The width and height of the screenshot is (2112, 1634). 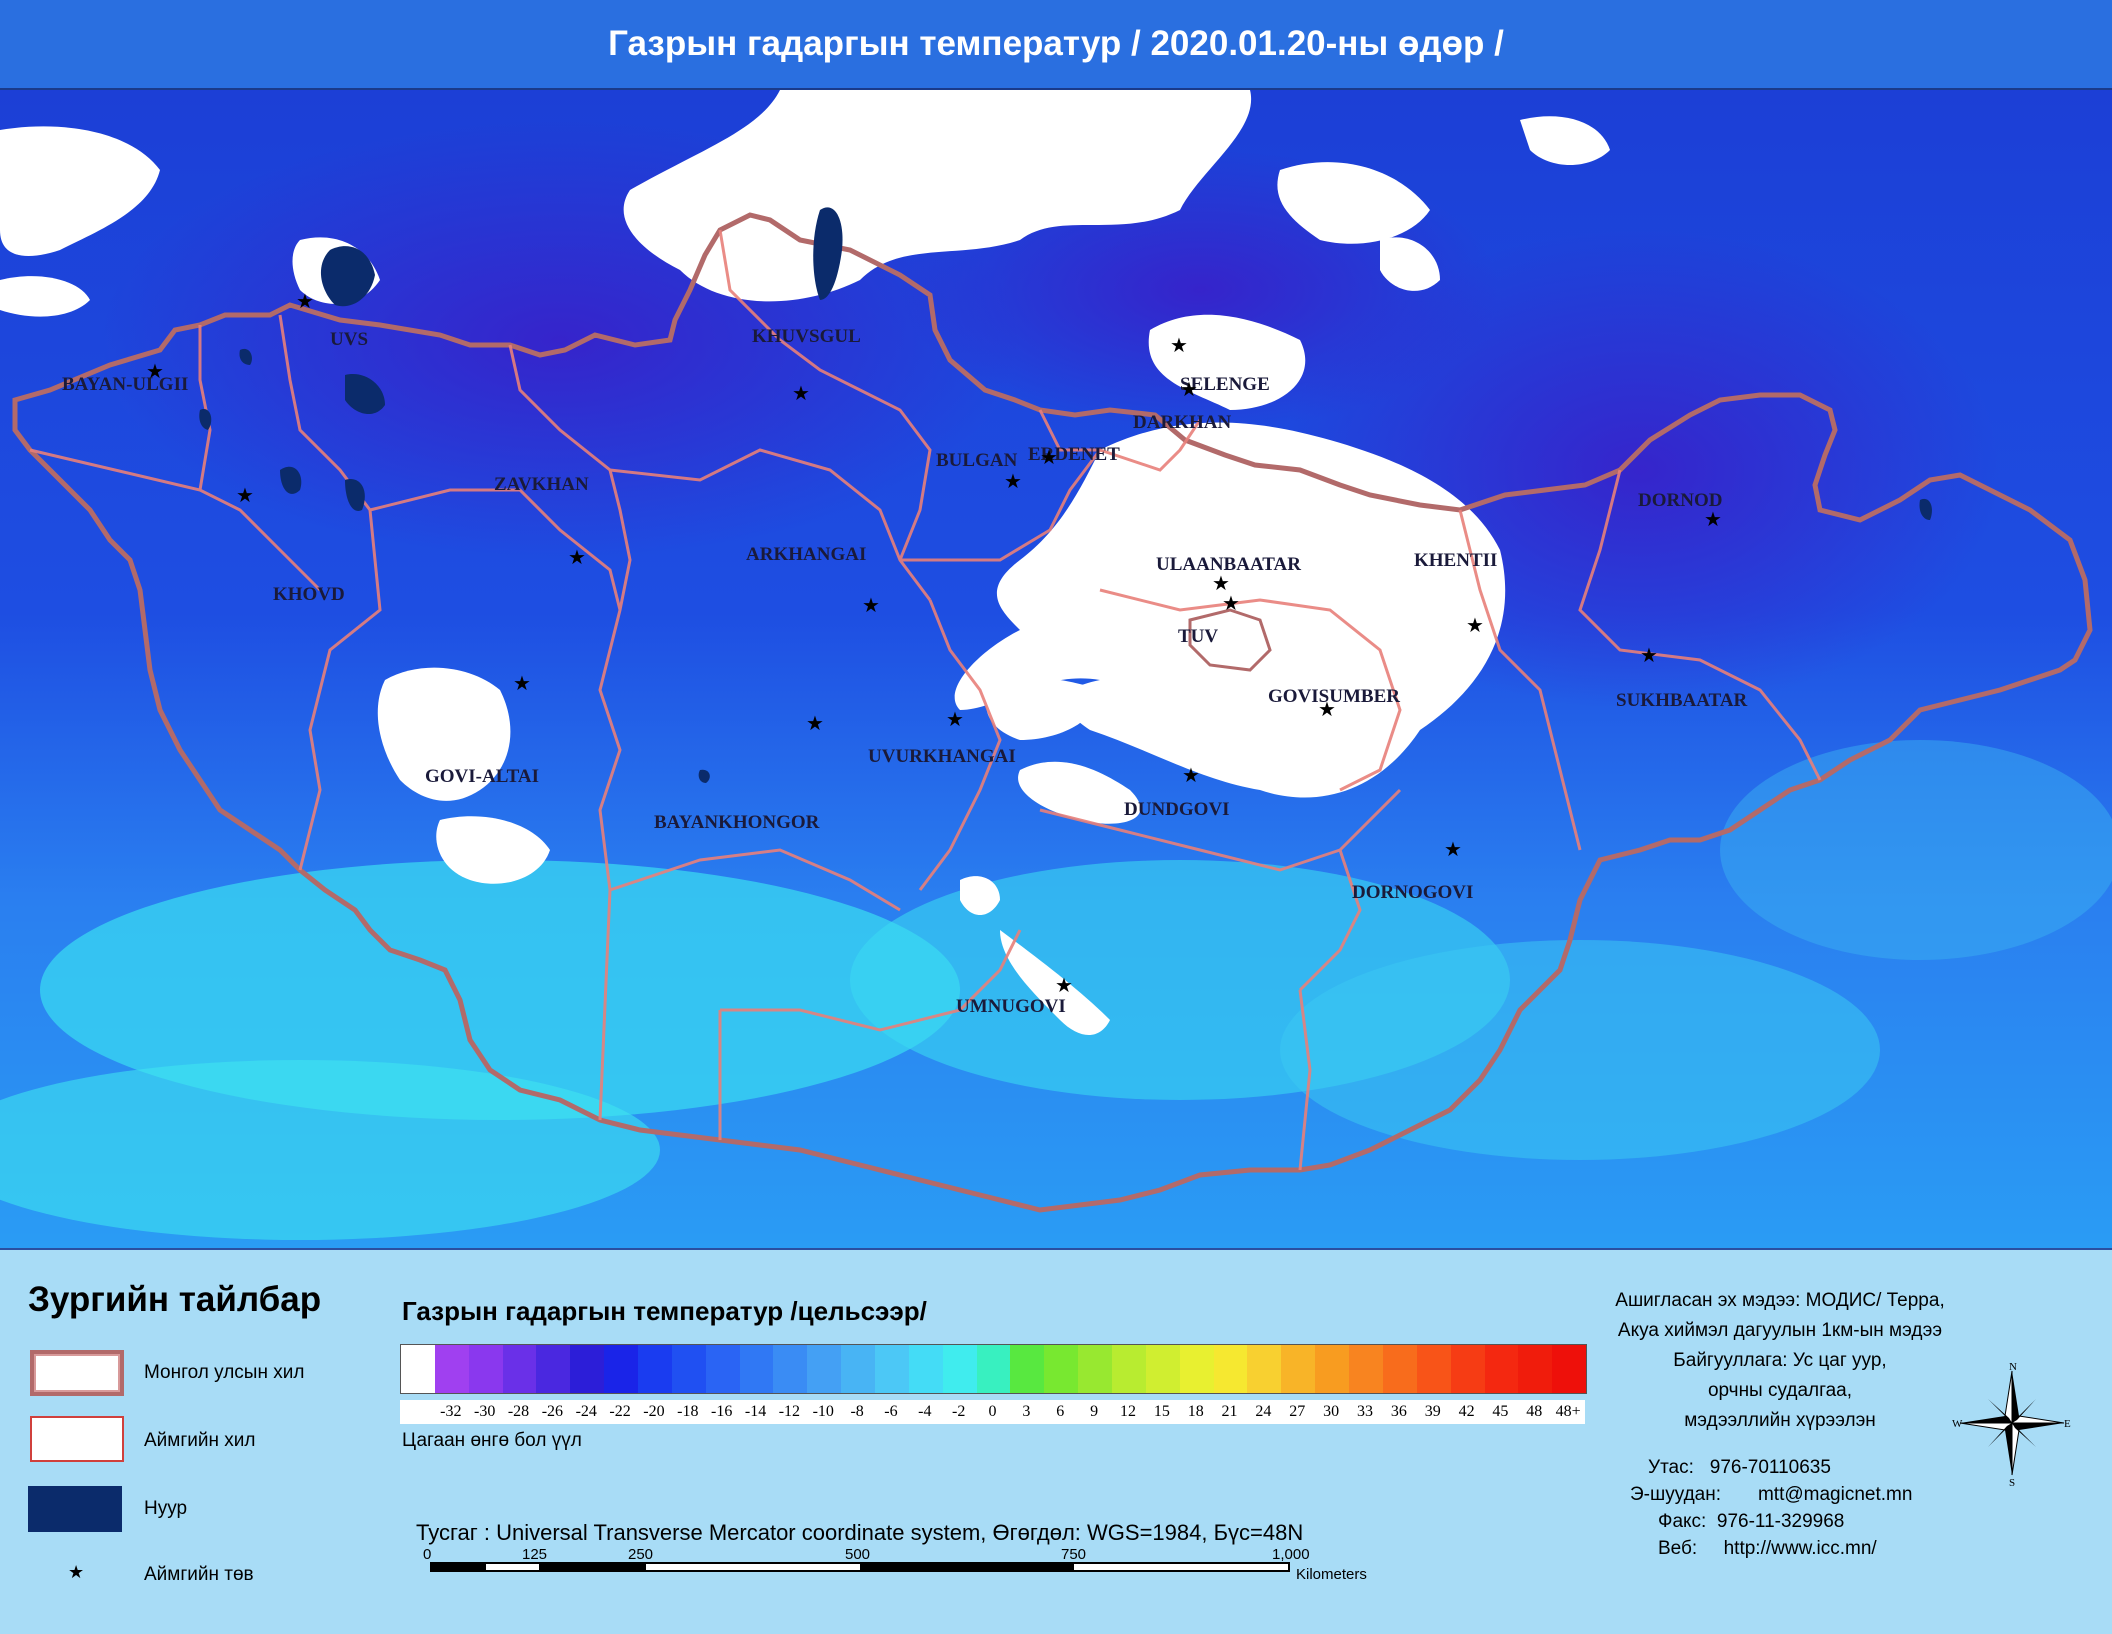 What do you see at coordinates (75, 1509) in the screenshot?
I see `lake-swatch` at bounding box center [75, 1509].